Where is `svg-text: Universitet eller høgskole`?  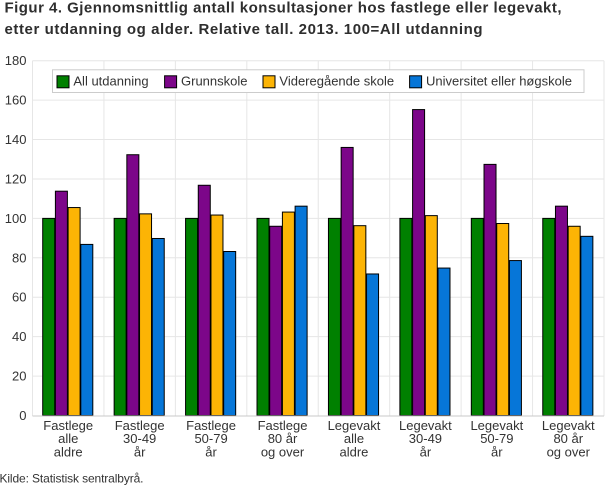
svg-text: Universitet eller høgskole is located at coordinates (499, 81).